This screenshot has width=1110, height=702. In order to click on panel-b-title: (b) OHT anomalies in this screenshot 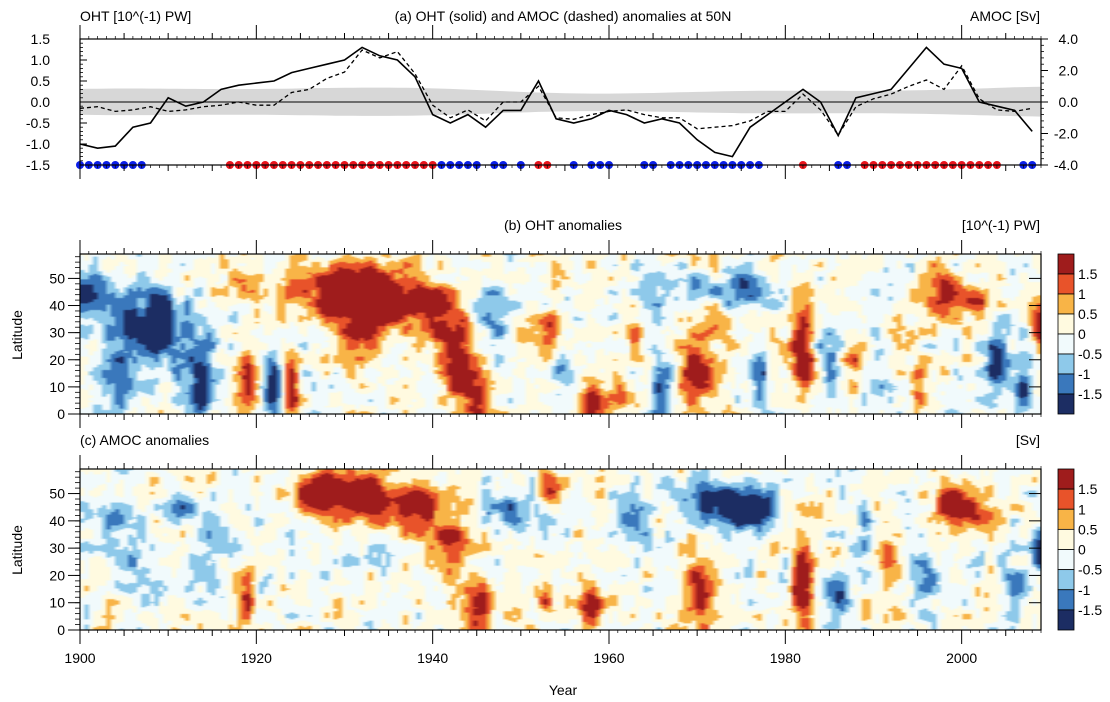, I will do `click(563, 225)`.